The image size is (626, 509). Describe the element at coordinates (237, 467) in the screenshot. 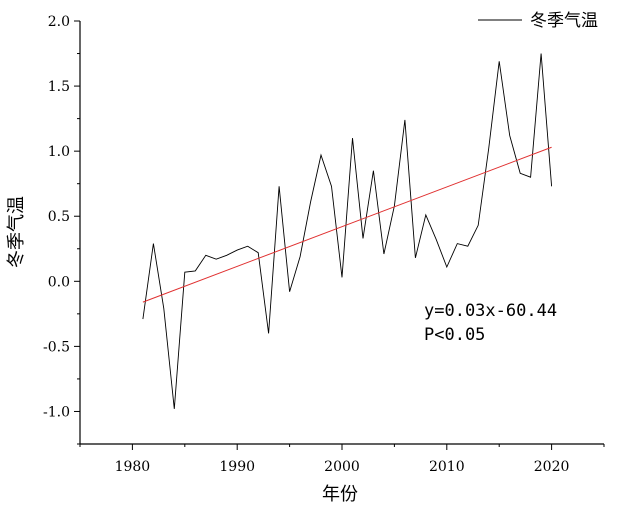

I see `x-tick-label: 1990` at that location.